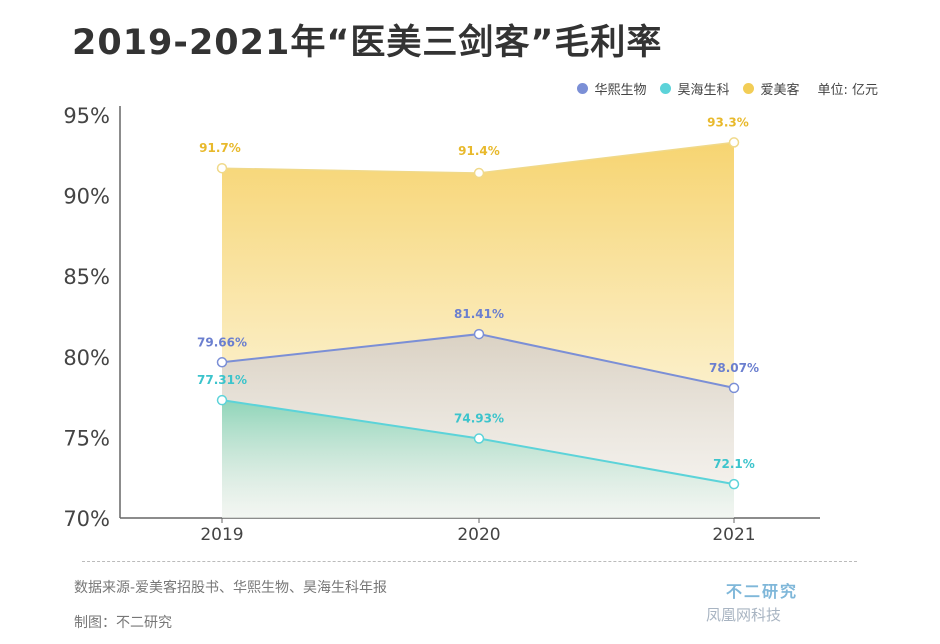  I want to click on y-tick-label: 95%, so click(86, 116).